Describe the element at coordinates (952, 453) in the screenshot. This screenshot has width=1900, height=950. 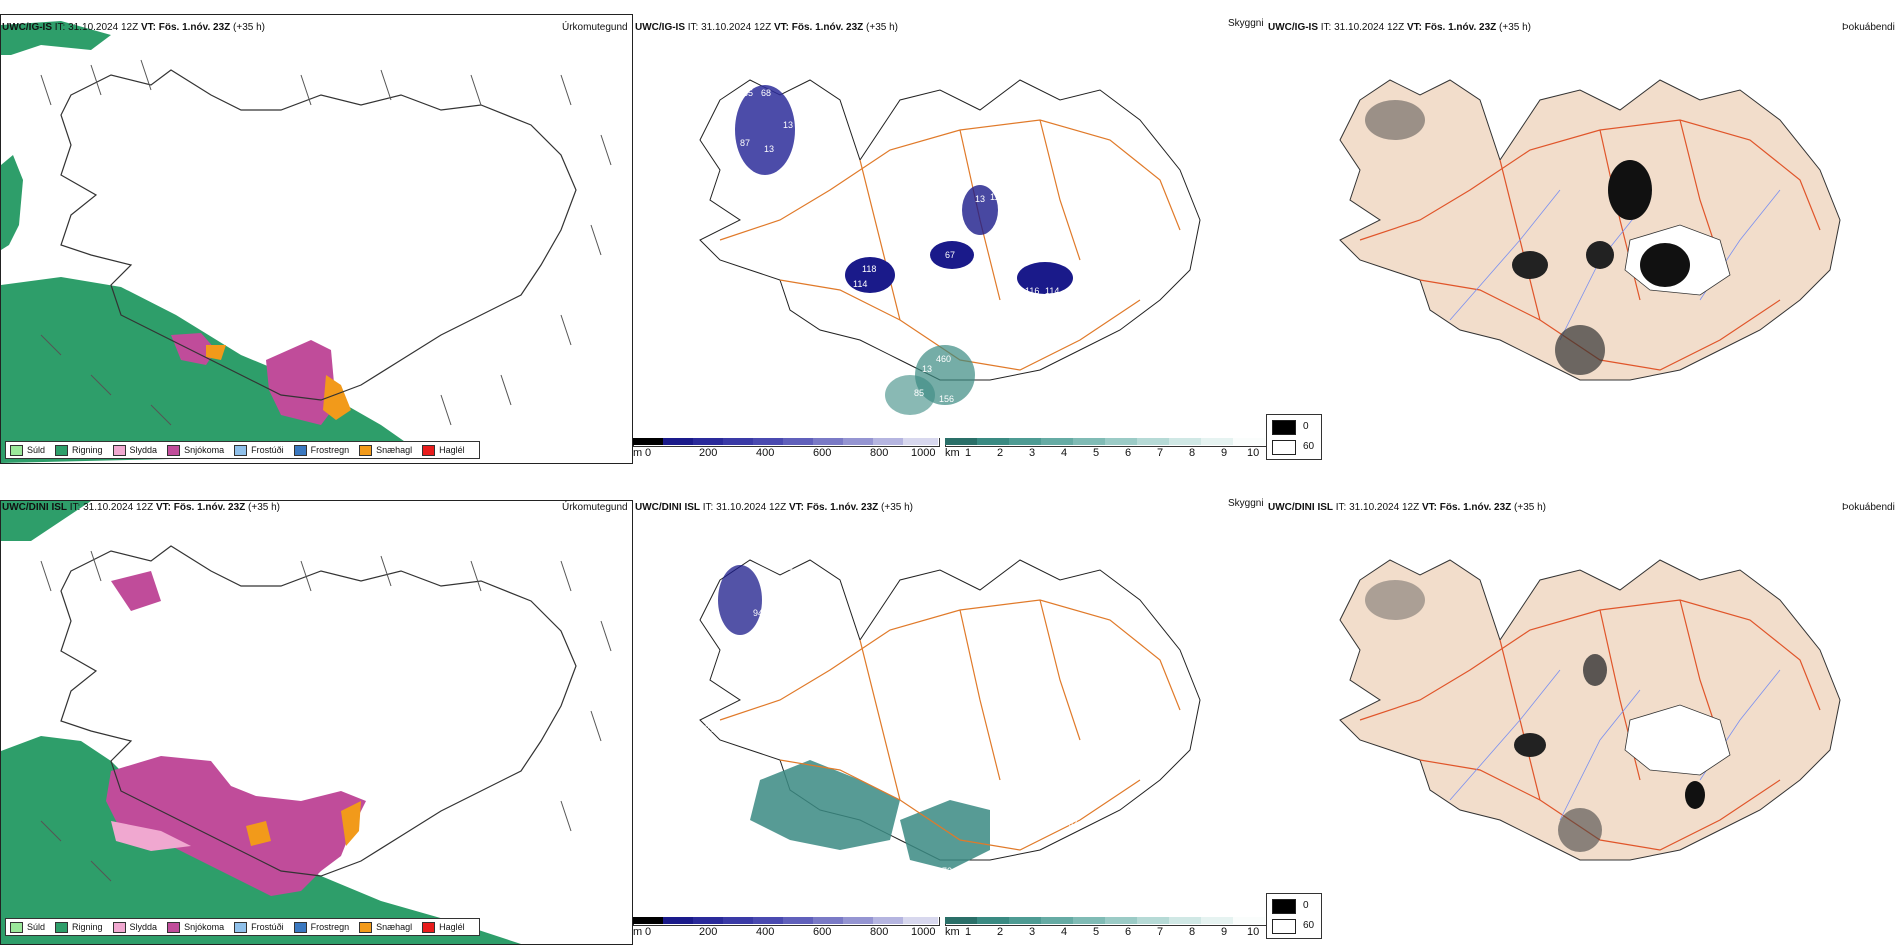
I see `colorbar-unit: km` at that location.